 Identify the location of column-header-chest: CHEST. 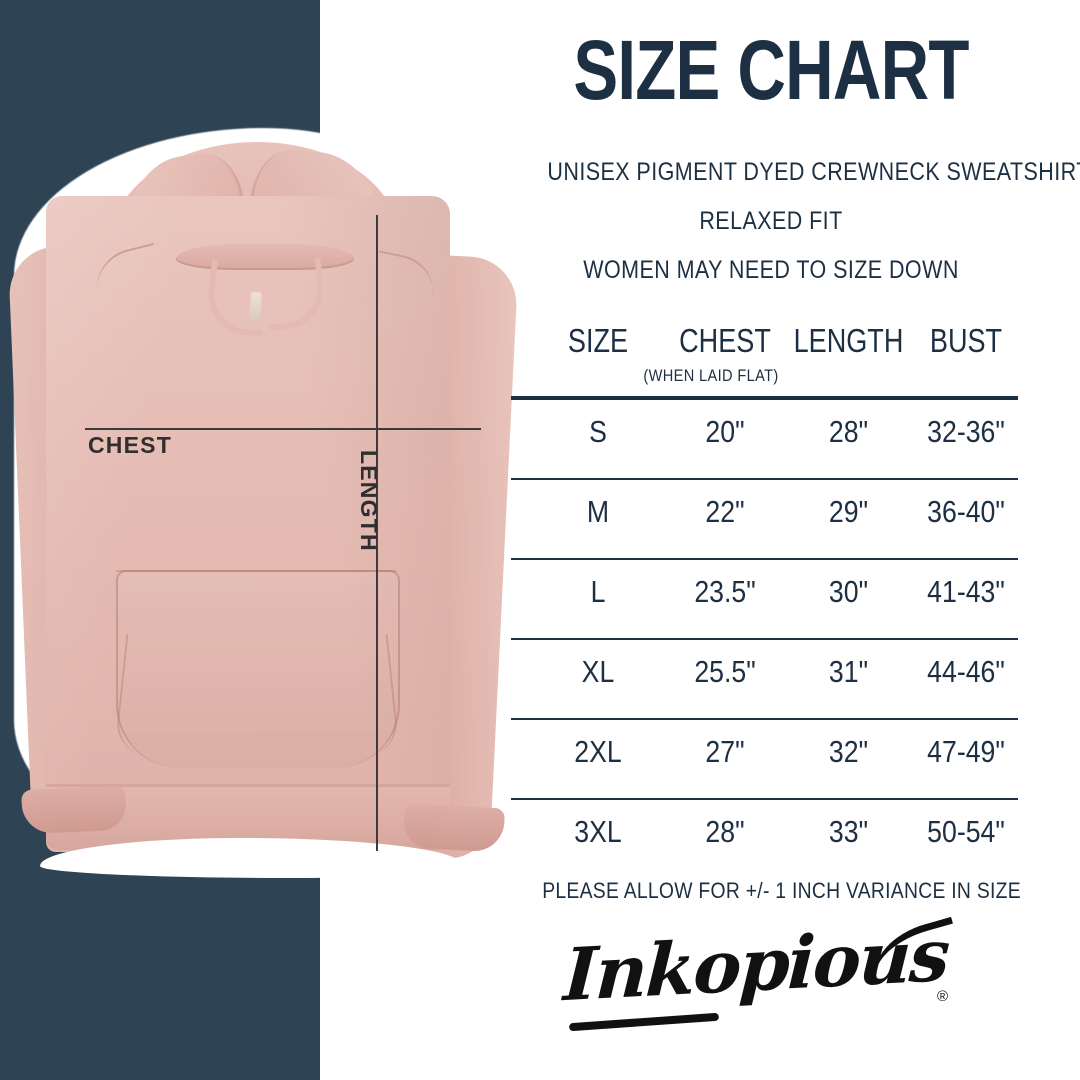
(725, 340).